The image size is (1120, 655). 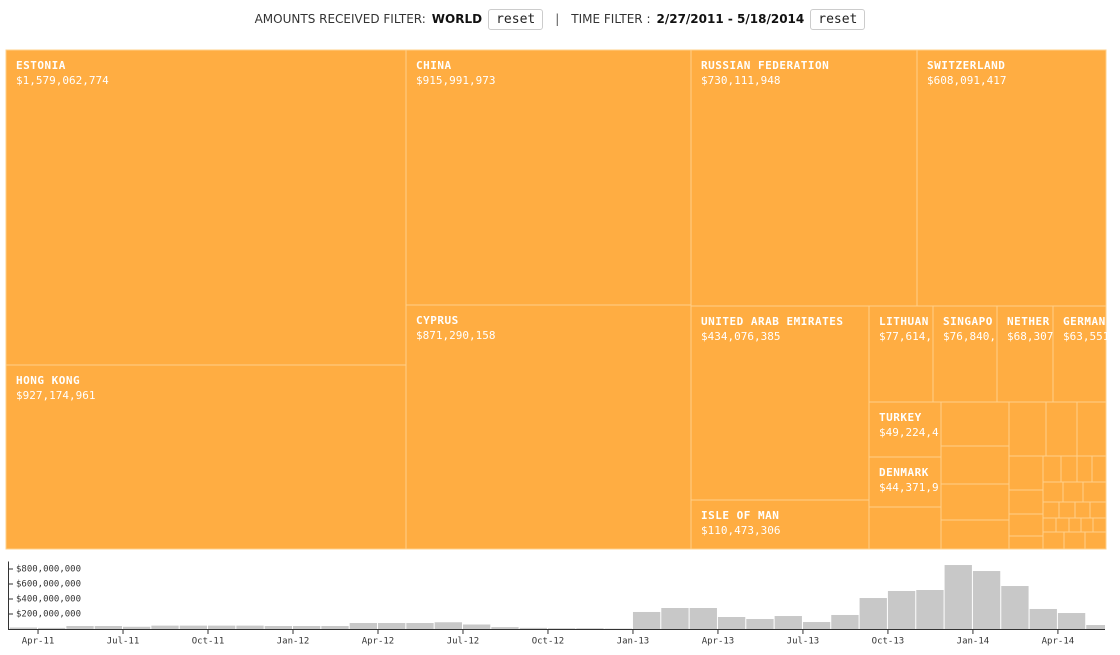 What do you see at coordinates (740, 80) in the screenshot?
I see `cell-value: $730,111,948` at bounding box center [740, 80].